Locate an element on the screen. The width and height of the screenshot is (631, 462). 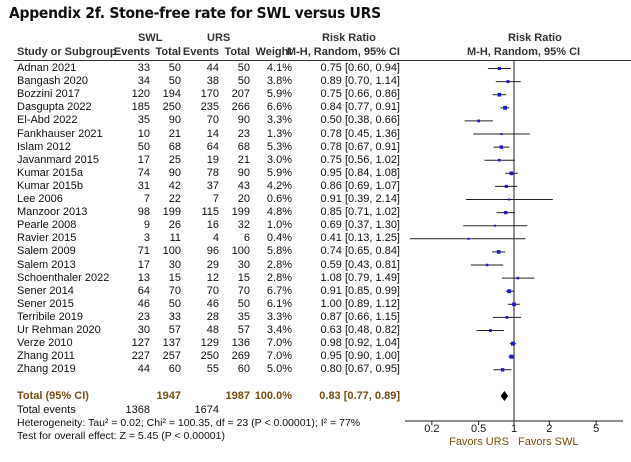
plot-method-header: M-H, Random, 95% CI is located at coordinates (524, 52).